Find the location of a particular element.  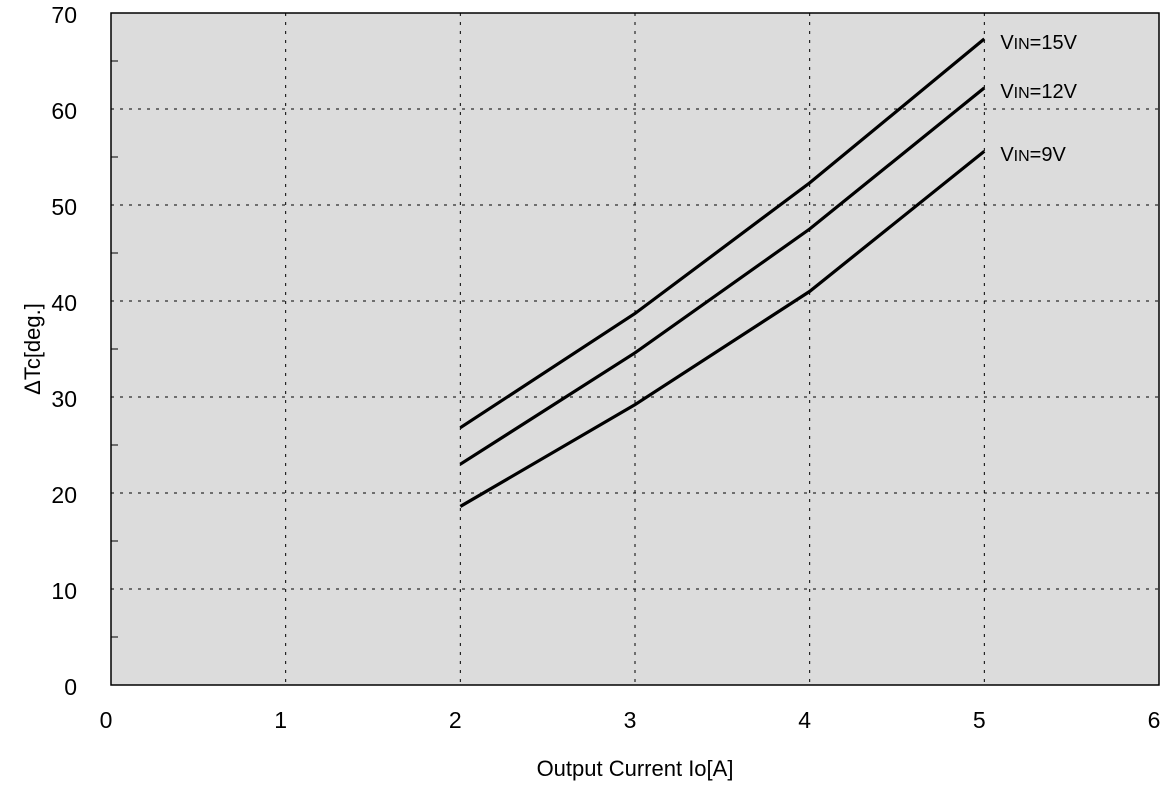

x-axis-title: Output Current Io[A] is located at coordinates (635, 768).